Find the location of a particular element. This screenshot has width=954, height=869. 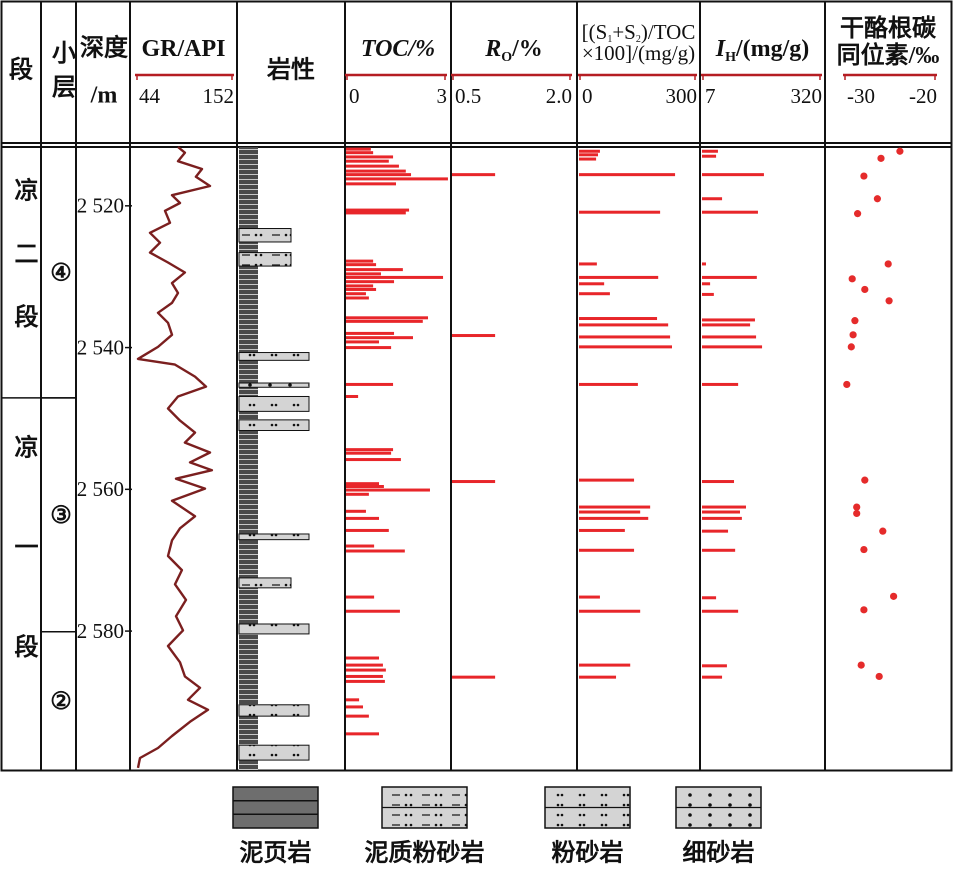

legend-swatch is located at coordinates (275, 807).